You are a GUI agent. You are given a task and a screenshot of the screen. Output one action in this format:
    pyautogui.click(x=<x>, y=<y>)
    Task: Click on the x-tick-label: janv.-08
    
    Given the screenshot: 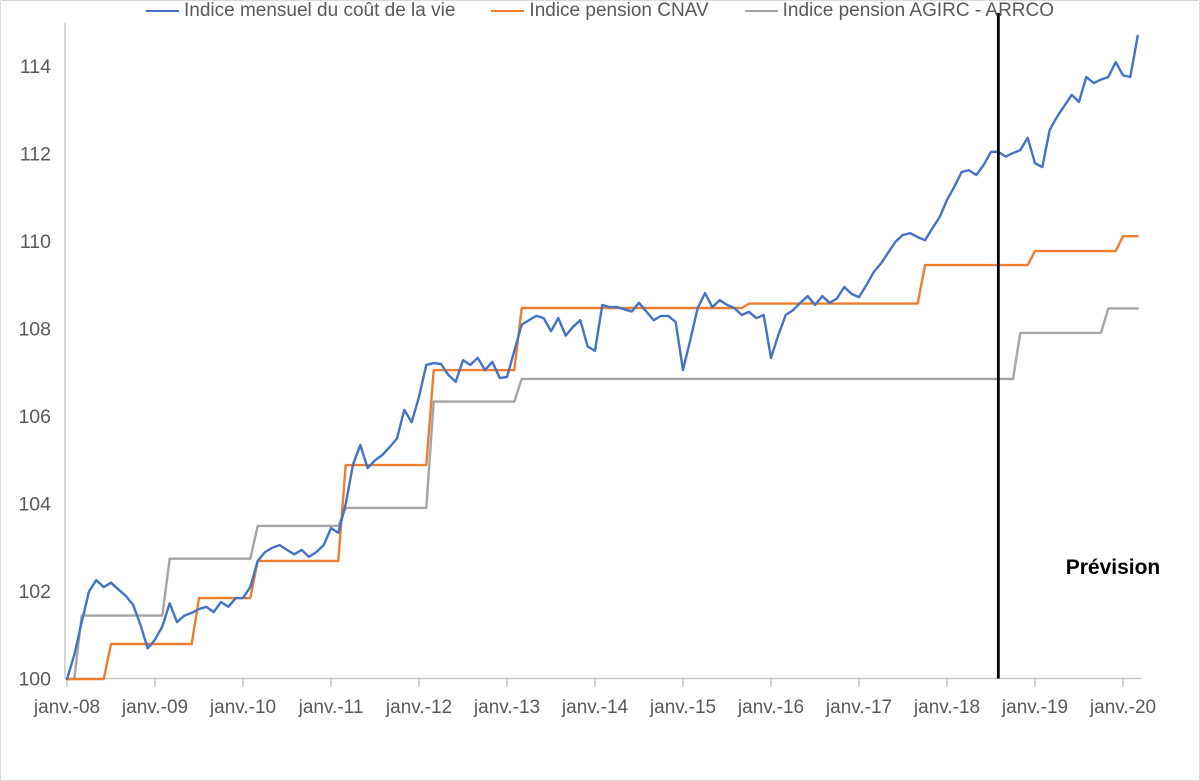 What is the action you would take?
    pyautogui.click(x=66, y=707)
    